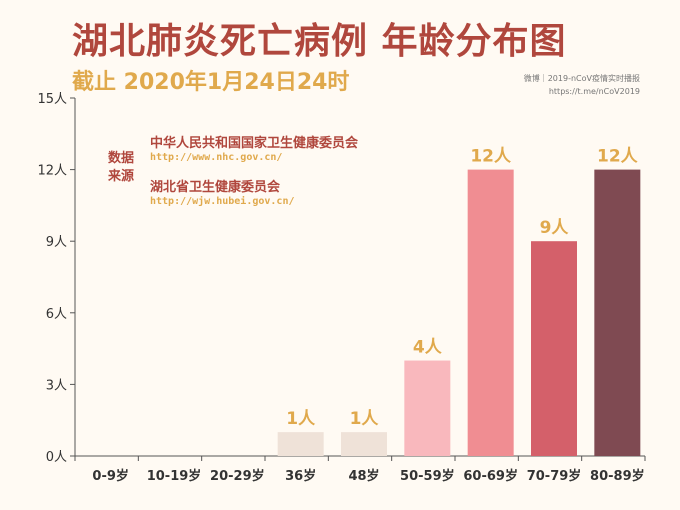 The image size is (680, 510). What do you see at coordinates (56, 314) in the screenshot?
I see `y-tick-label: 6人` at bounding box center [56, 314].